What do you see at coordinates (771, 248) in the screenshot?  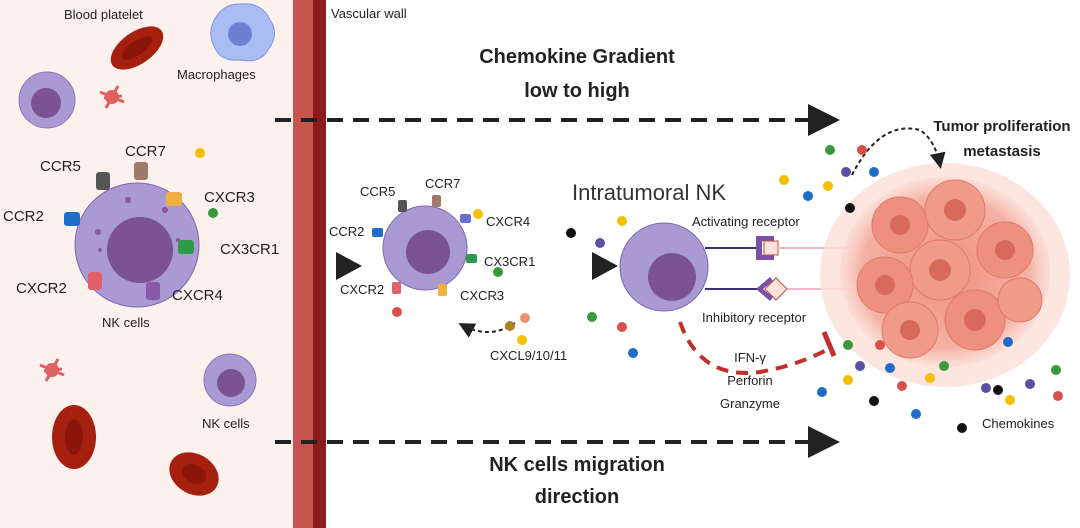 I see `activating-ligand-icon` at bounding box center [771, 248].